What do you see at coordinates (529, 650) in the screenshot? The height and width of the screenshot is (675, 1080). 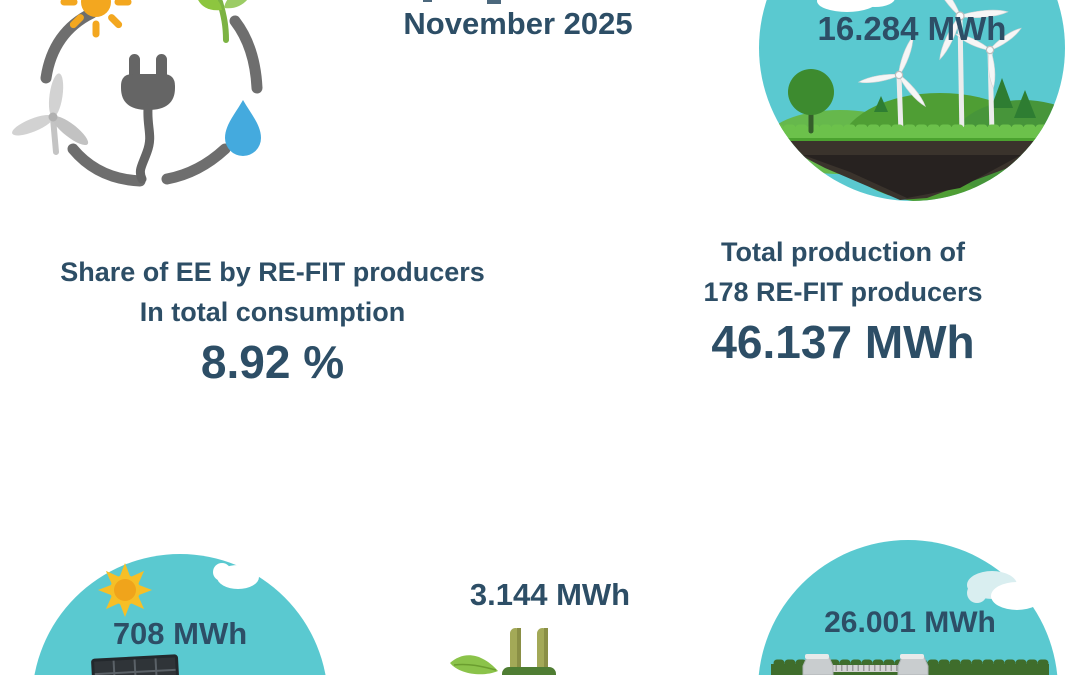 I see `plug-prongs` at bounding box center [529, 650].